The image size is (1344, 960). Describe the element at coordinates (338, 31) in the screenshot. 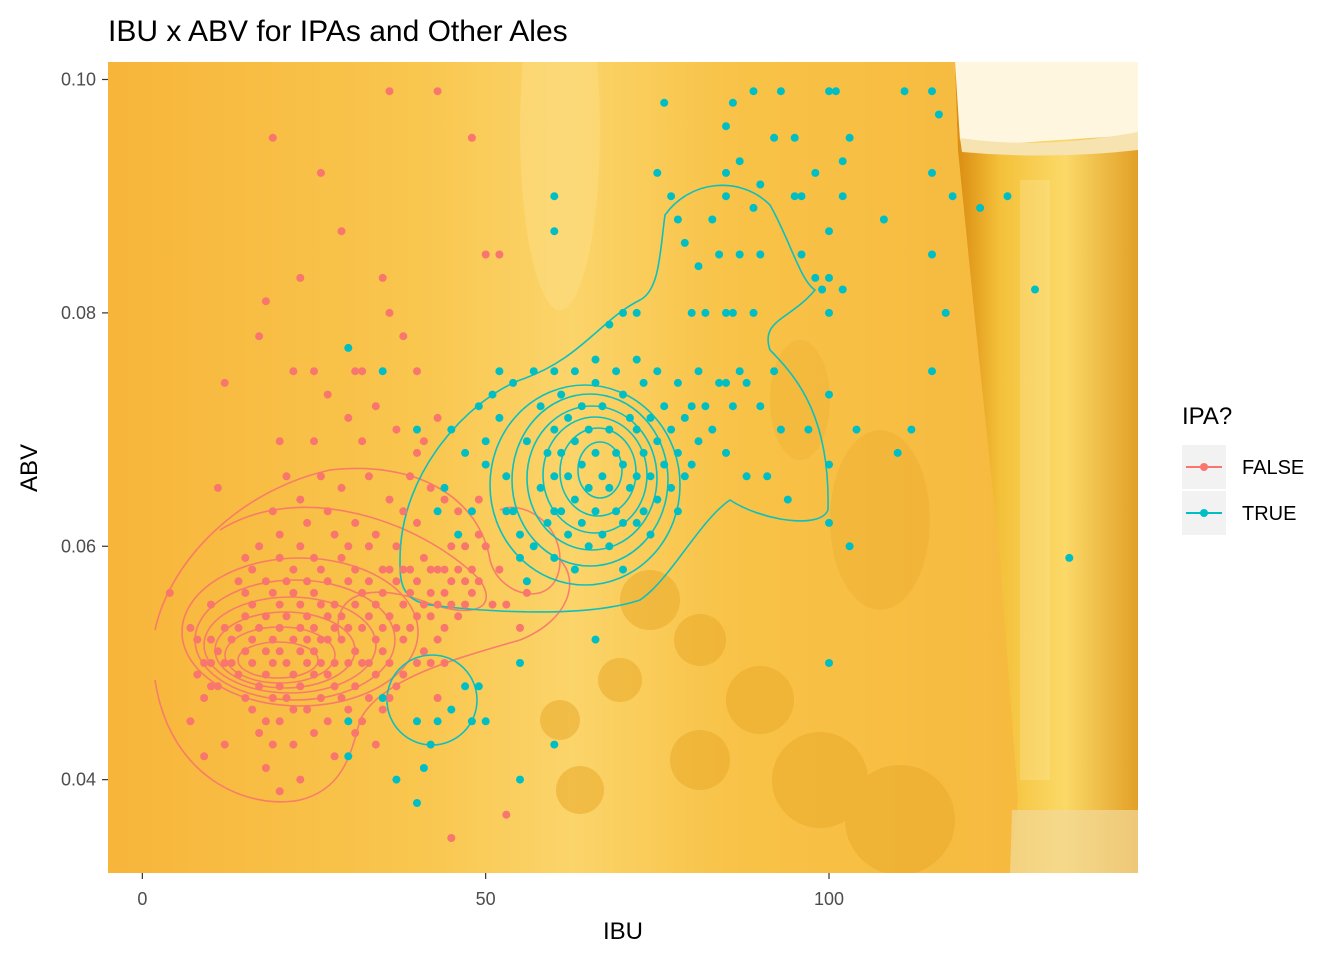

I see `chart-title: IBU x ABV for IPAs and Other Ales` at that location.